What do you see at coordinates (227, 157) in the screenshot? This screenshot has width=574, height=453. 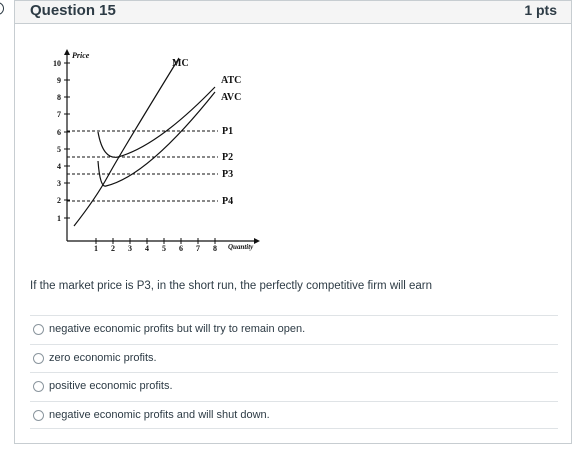 I see `p2-label: P2` at bounding box center [227, 157].